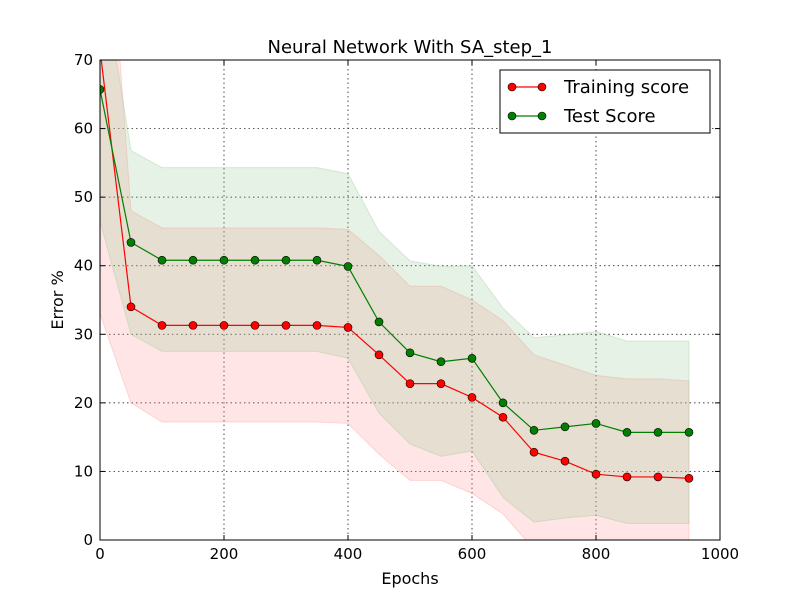  Describe the element at coordinates (596, 554) in the screenshot. I see `x-tick-label: 800` at that location.